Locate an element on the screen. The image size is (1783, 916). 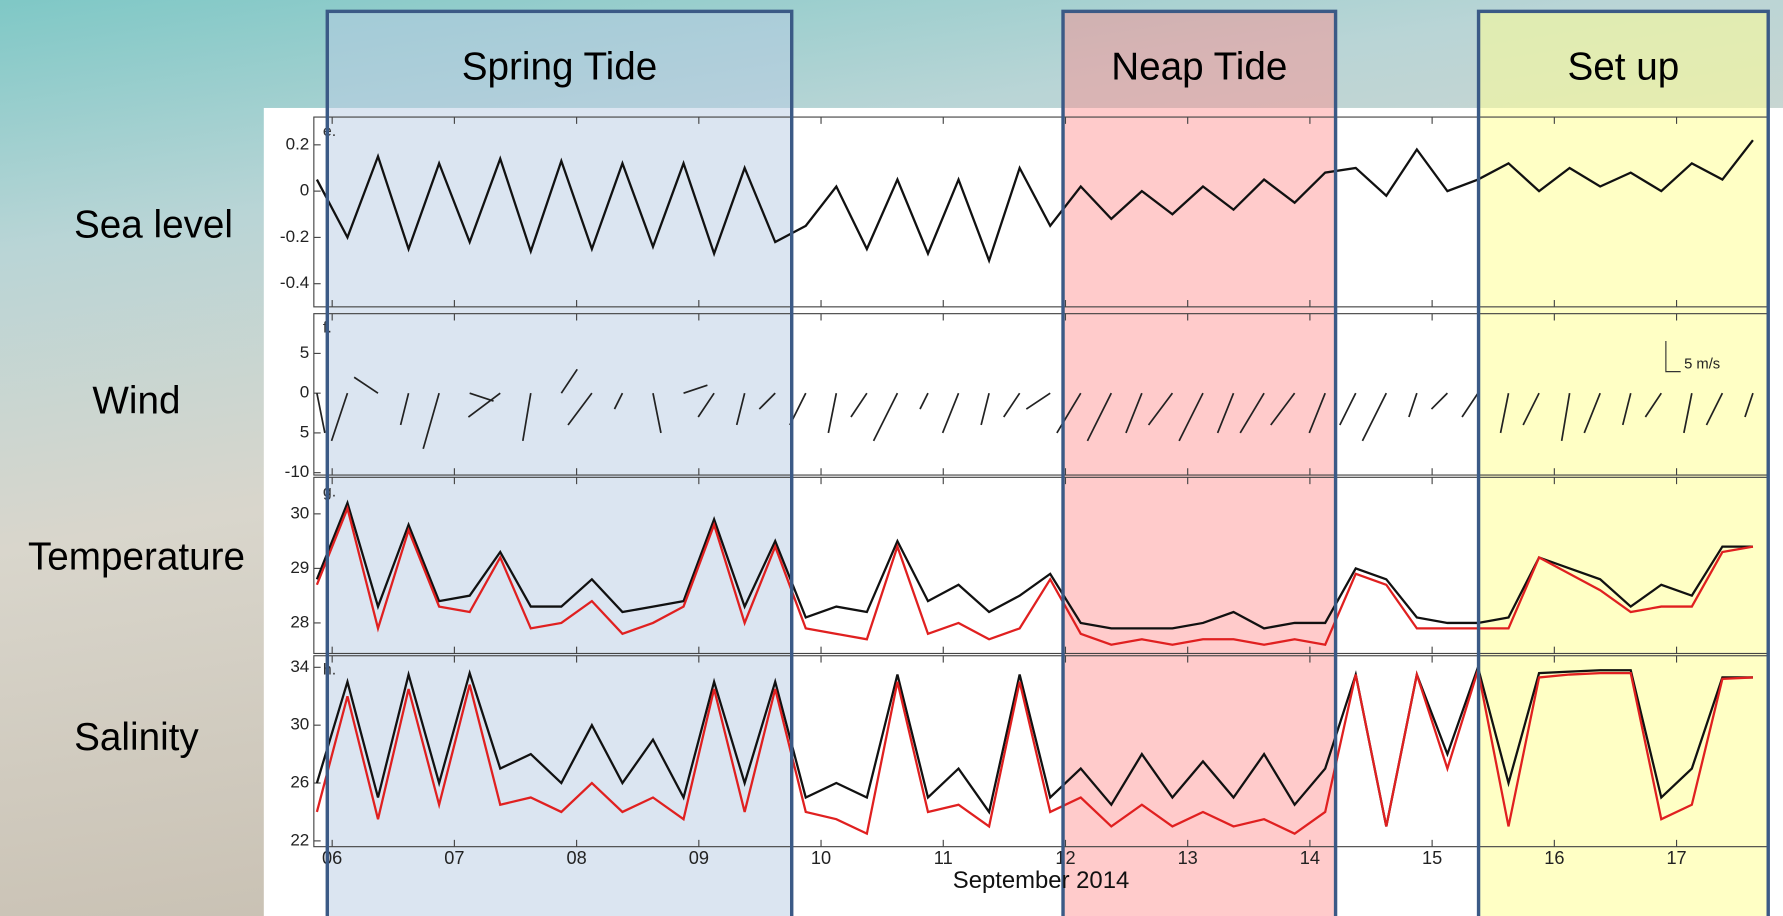
row-label: Temperature is located at coordinates (136, 556).